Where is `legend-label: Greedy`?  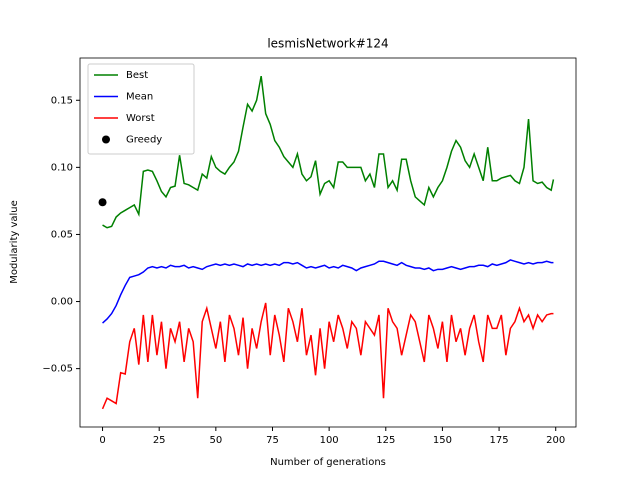
legend-label: Greedy is located at coordinates (144, 140).